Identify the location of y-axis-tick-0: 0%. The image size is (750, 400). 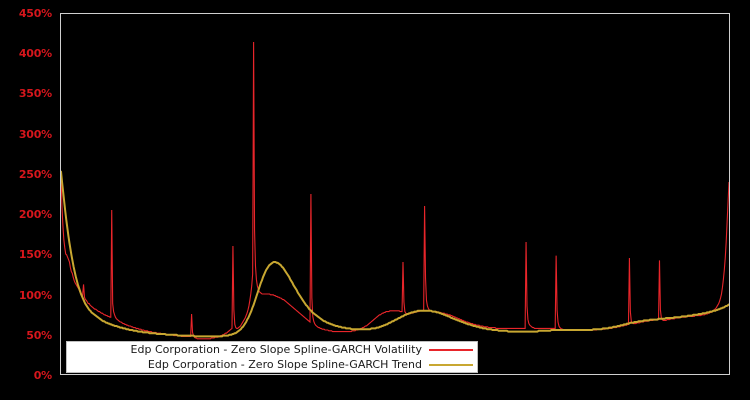
(42, 375).